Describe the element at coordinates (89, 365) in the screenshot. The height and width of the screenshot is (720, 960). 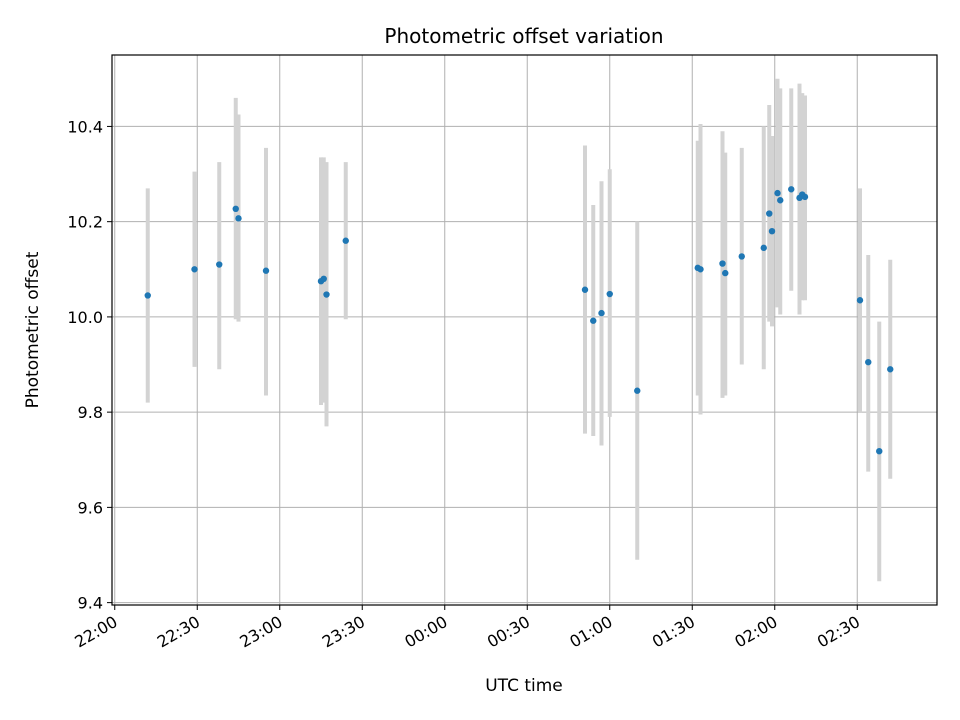
I see `y-axis: 9.4 9.6 9.8 10.0 10.2 10.4` at that location.